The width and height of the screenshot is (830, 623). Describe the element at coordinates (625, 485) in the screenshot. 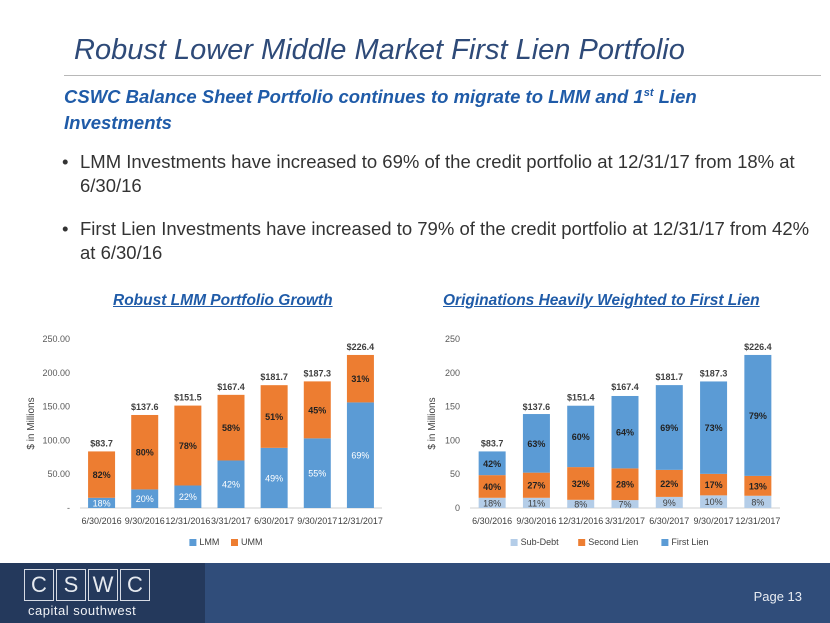

I see `percent-label: 28%` at that location.